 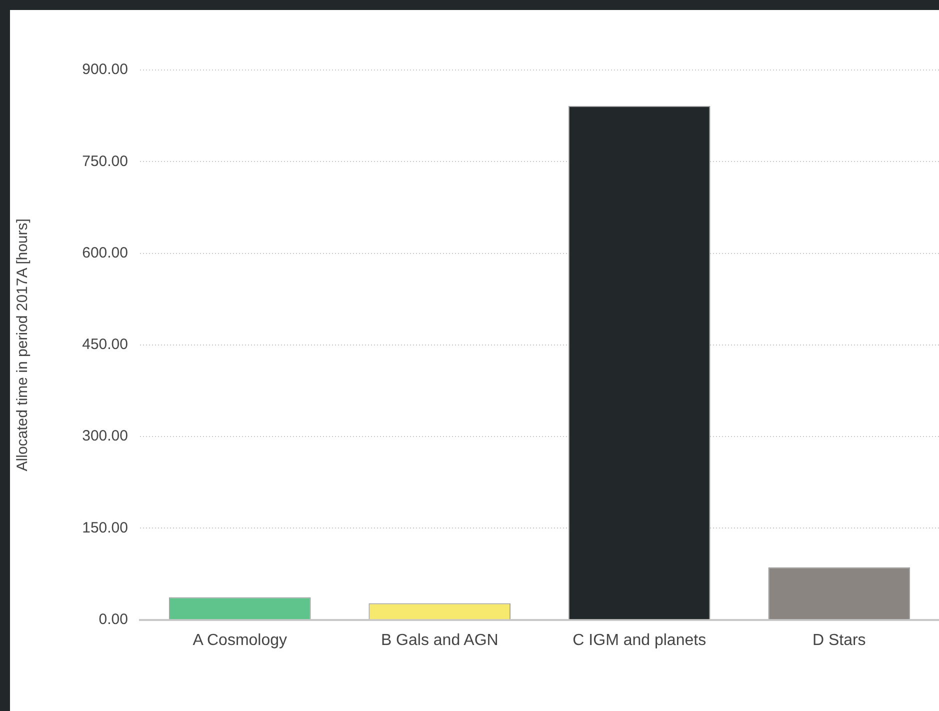 I want to click on y-tick-label: 900.00, so click(x=105, y=69).